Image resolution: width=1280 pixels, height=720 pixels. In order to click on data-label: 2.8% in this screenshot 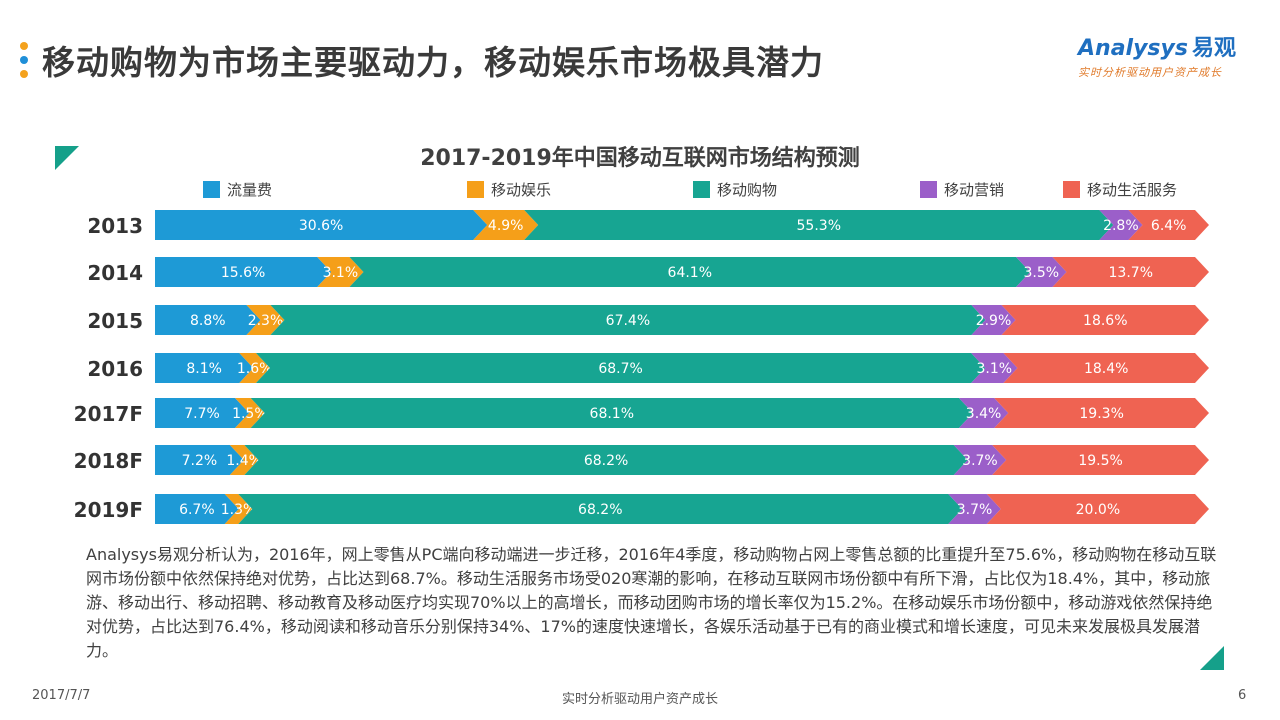, I will do `click(1121, 226)`.